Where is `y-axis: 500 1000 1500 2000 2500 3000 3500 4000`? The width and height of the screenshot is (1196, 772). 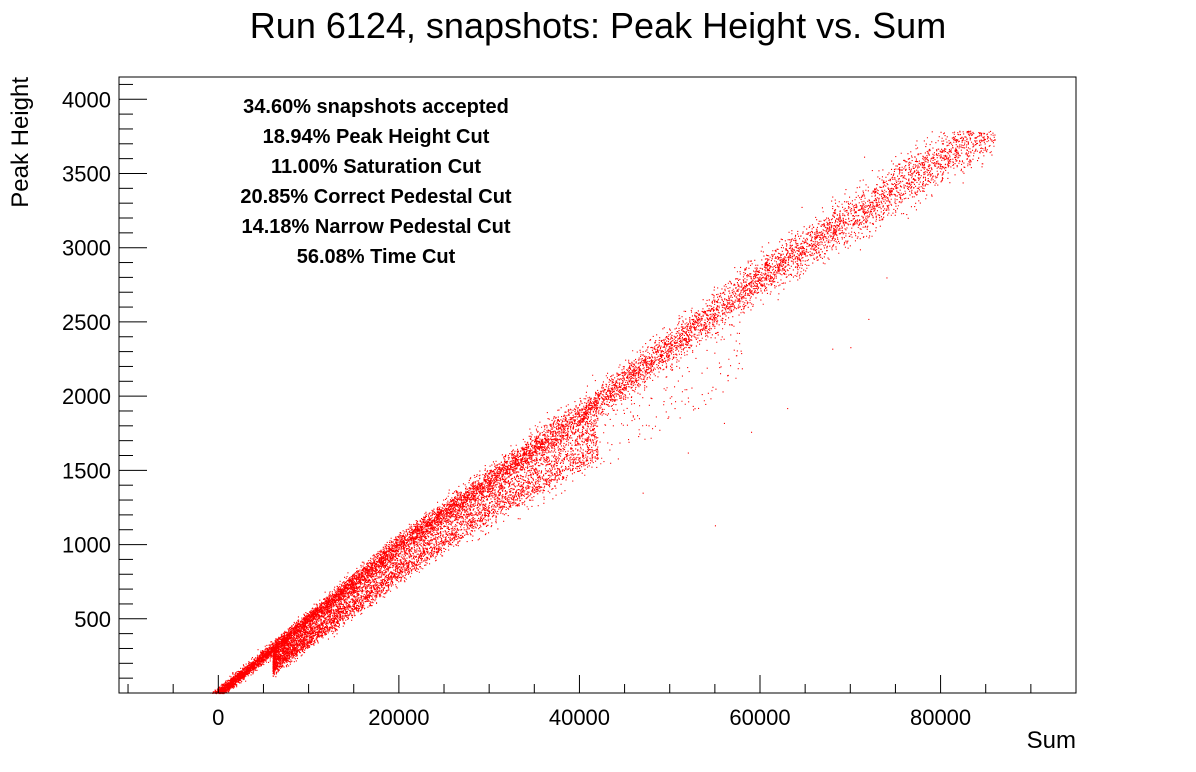
y-axis: 500 1000 1500 2000 2500 3000 3500 4000 is located at coordinates (104, 381).